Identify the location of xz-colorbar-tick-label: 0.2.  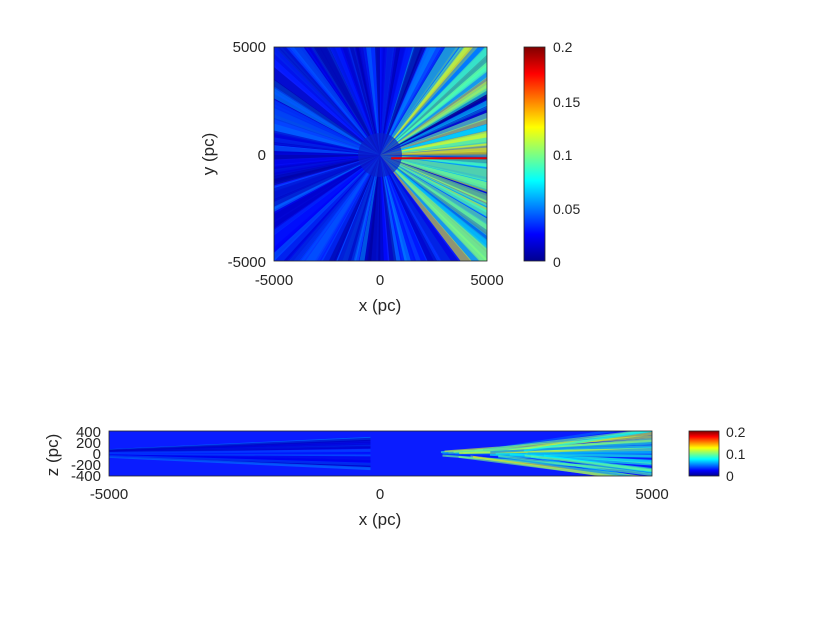
(736, 432).